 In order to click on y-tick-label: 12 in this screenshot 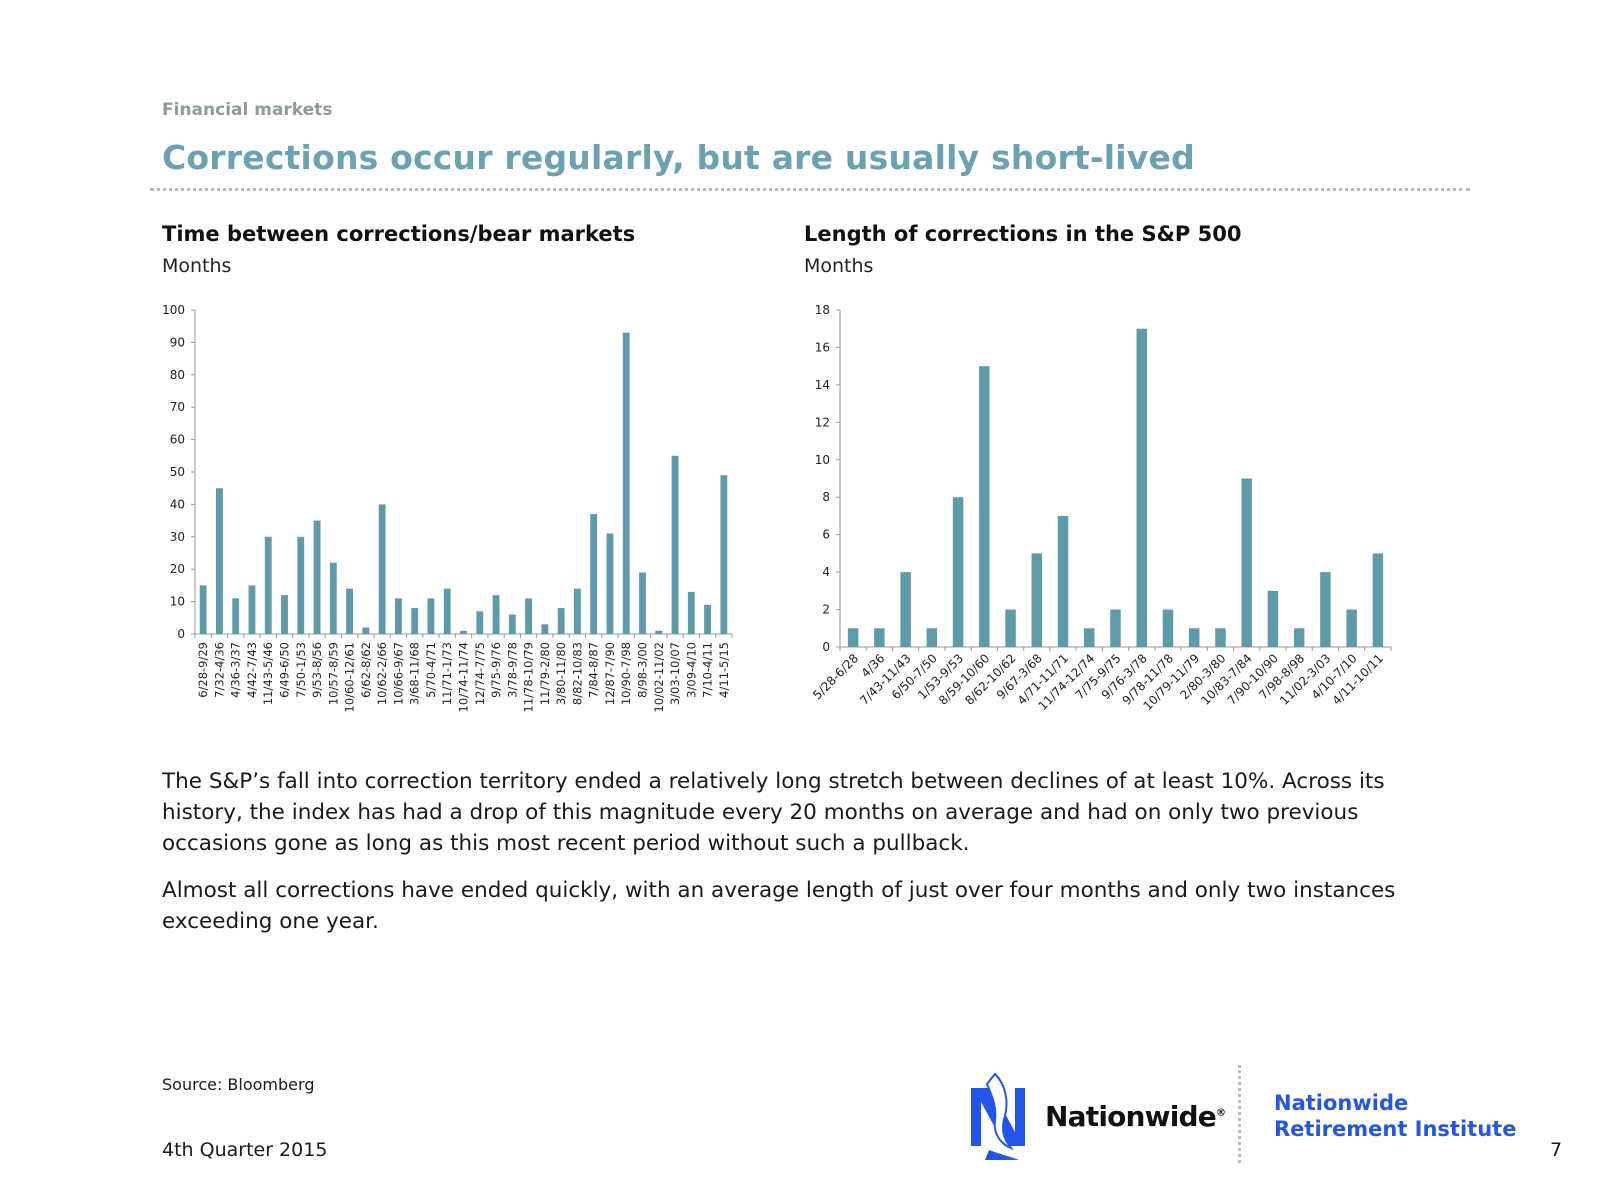, I will do `click(822, 422)`.